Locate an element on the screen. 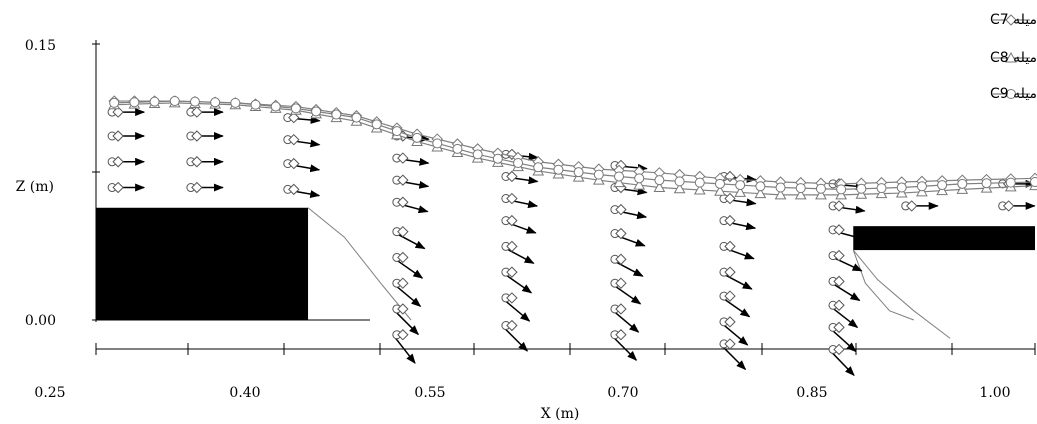  downstream-block is located at coordinates (944, 238).